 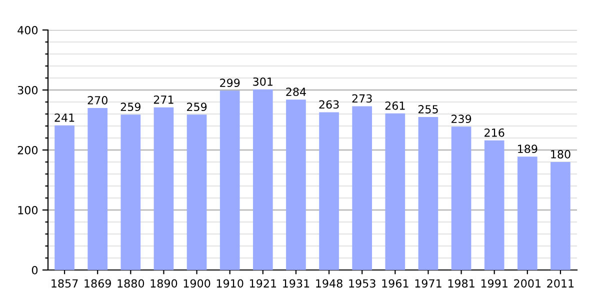 I want to click on x-tick-label: 1931, so click(x=296, y=283).